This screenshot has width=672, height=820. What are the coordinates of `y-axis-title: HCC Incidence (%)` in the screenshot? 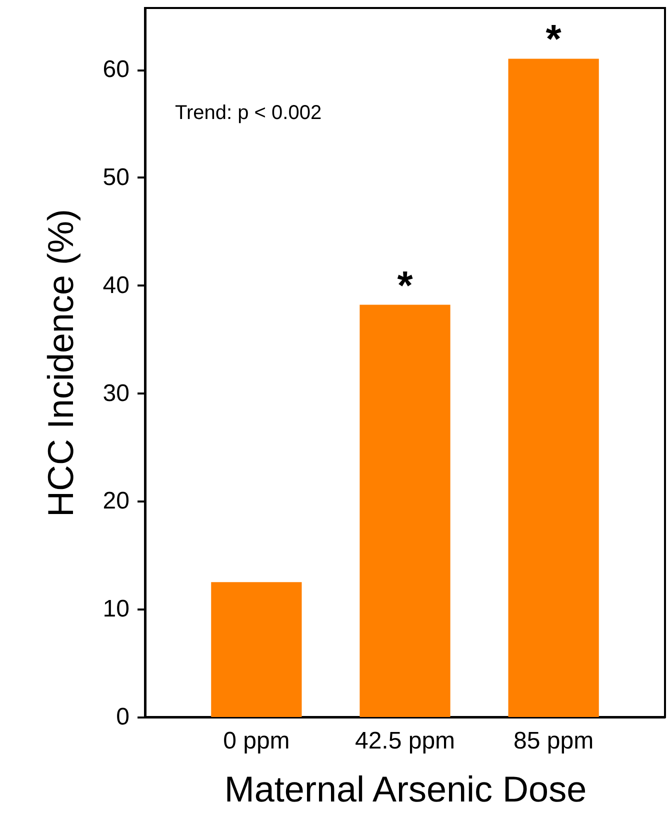 It's located at (60, 363).